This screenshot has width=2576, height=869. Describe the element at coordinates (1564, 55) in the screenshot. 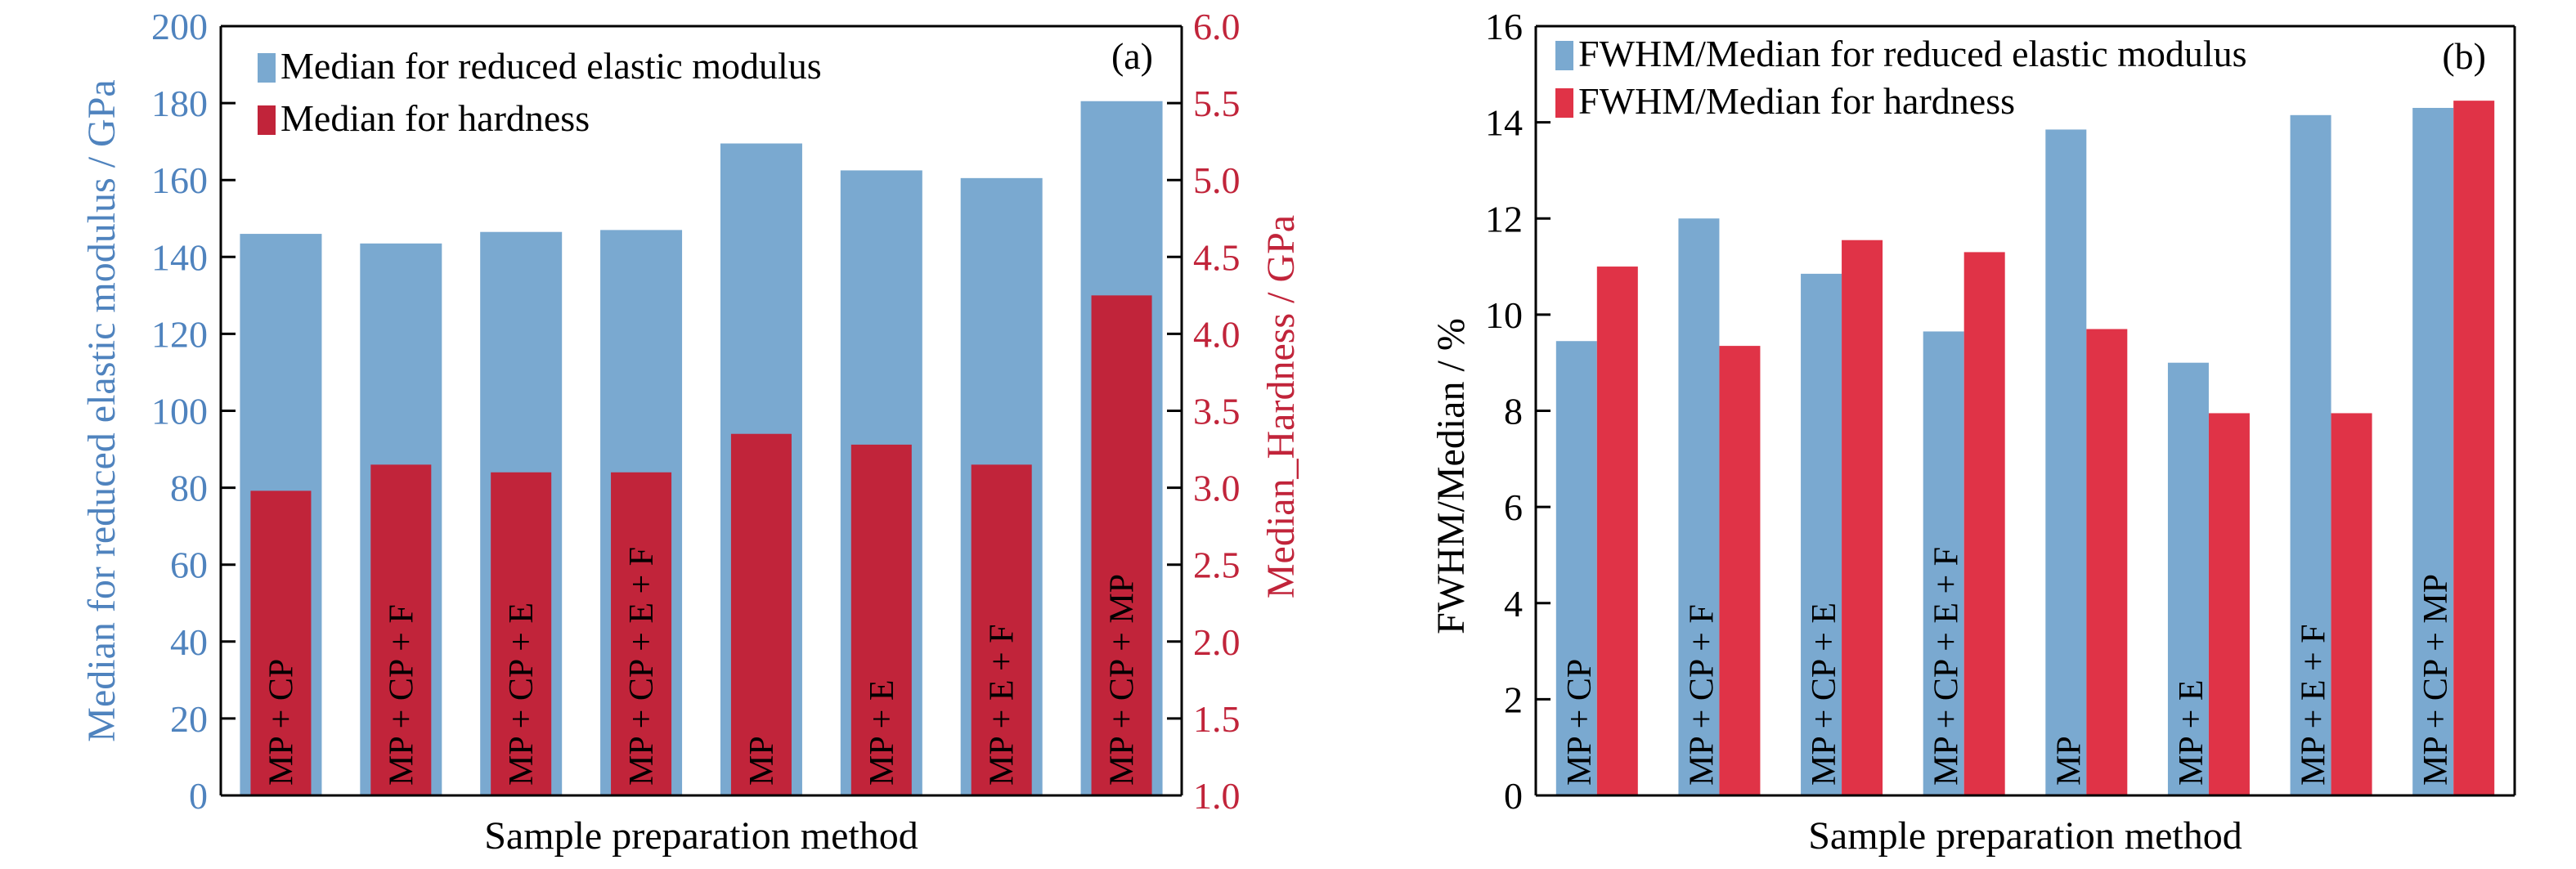

I see `legend-swatch-fwhm-modulus` at that location.